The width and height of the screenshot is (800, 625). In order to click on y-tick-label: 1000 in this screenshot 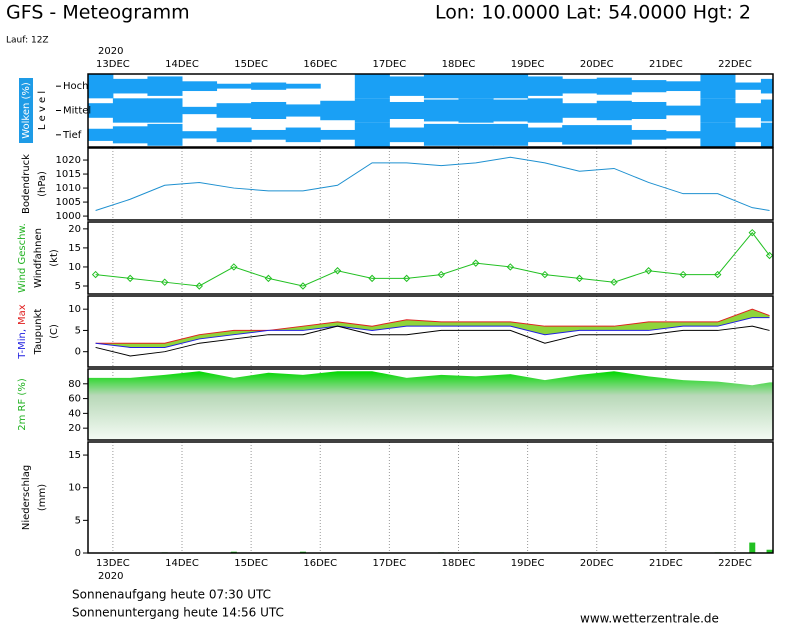, I will do `click(68, 216)`.